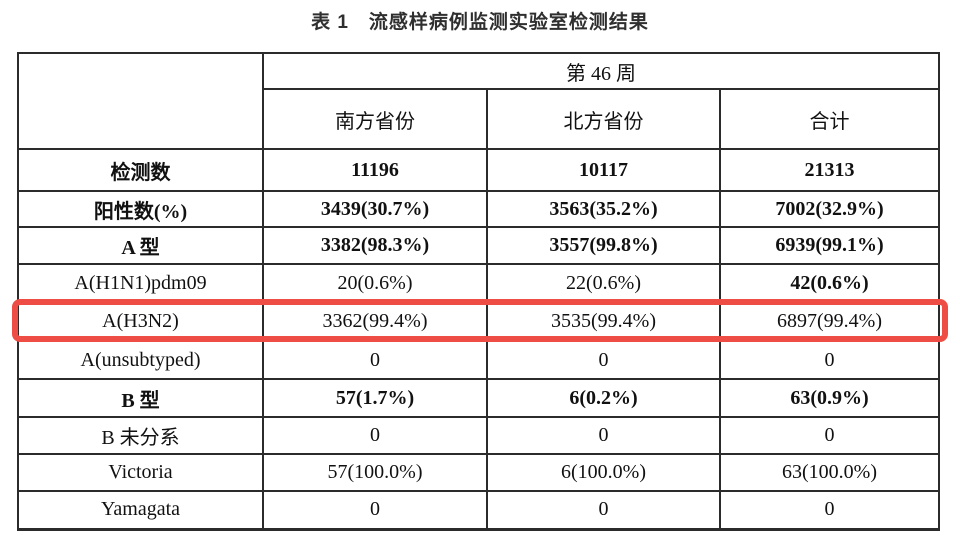 This screenshot has height=545, width=960. I want to click on row-label: 检测数, so click(140, 170).